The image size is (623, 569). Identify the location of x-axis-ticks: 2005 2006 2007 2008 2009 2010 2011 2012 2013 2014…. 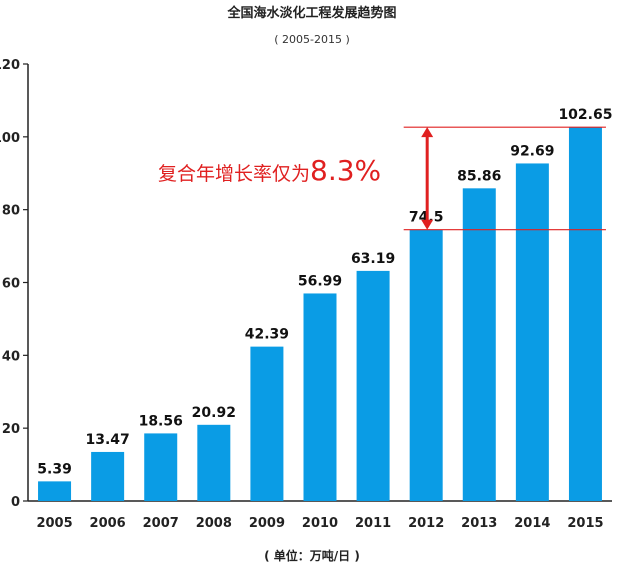
(319, 523).